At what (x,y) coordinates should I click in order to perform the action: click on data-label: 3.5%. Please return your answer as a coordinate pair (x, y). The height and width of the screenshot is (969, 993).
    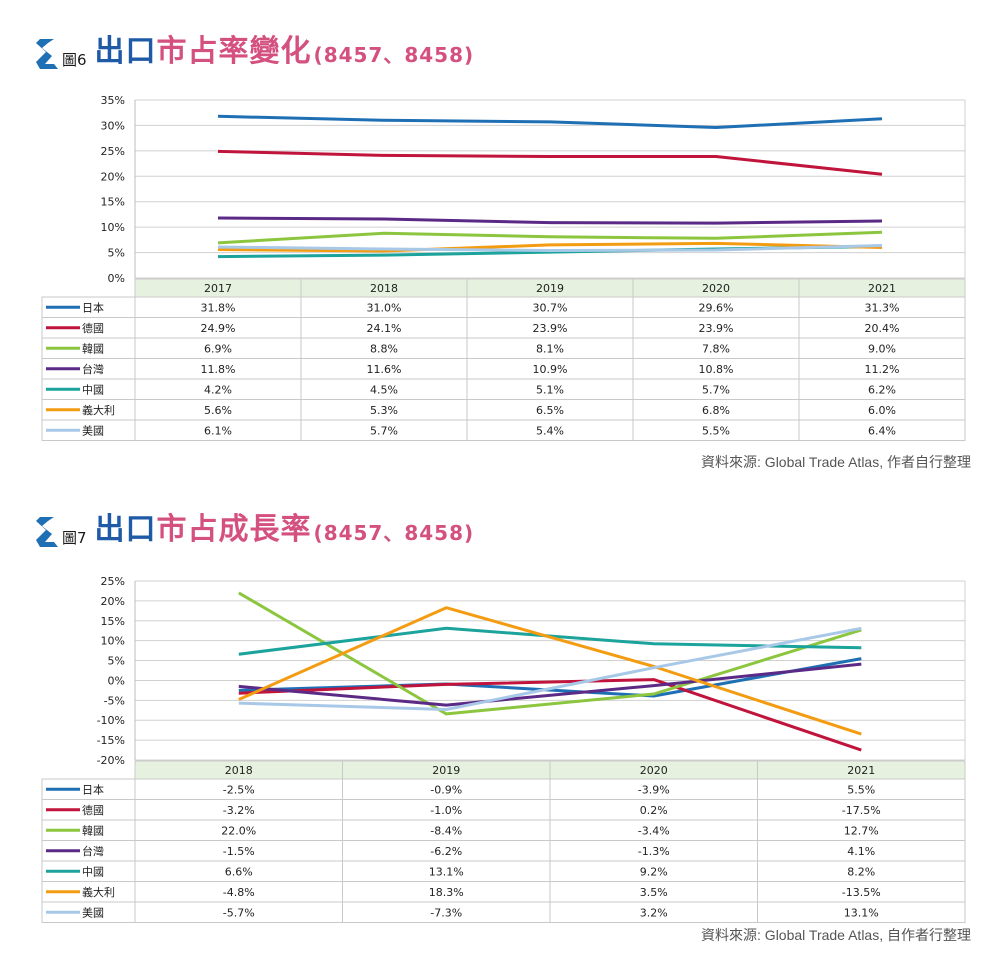
    Looking at the image, I should click on (654, 892).